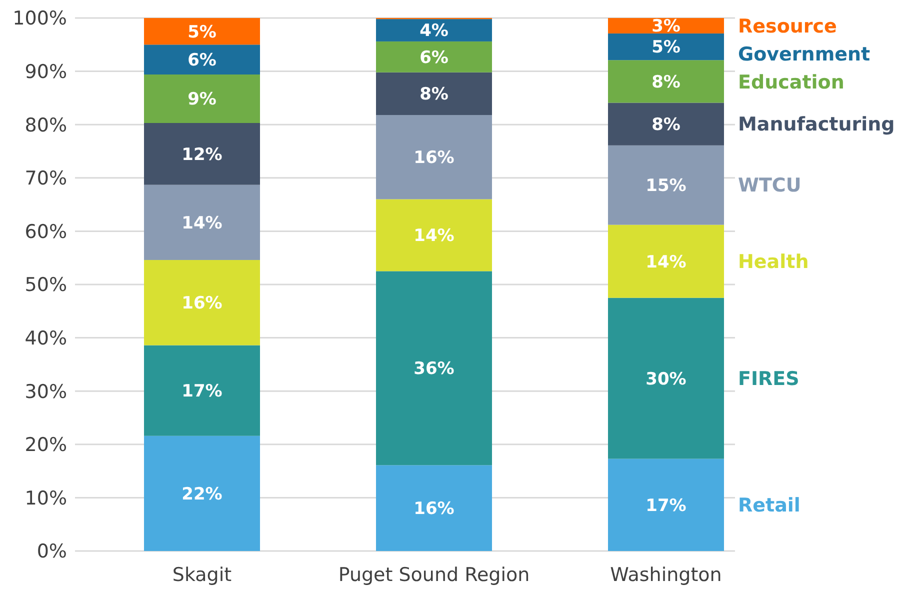 The height and width of the screenshot is (596, 907). I want to click on y-tick-label: 60%, so click(45, 231).